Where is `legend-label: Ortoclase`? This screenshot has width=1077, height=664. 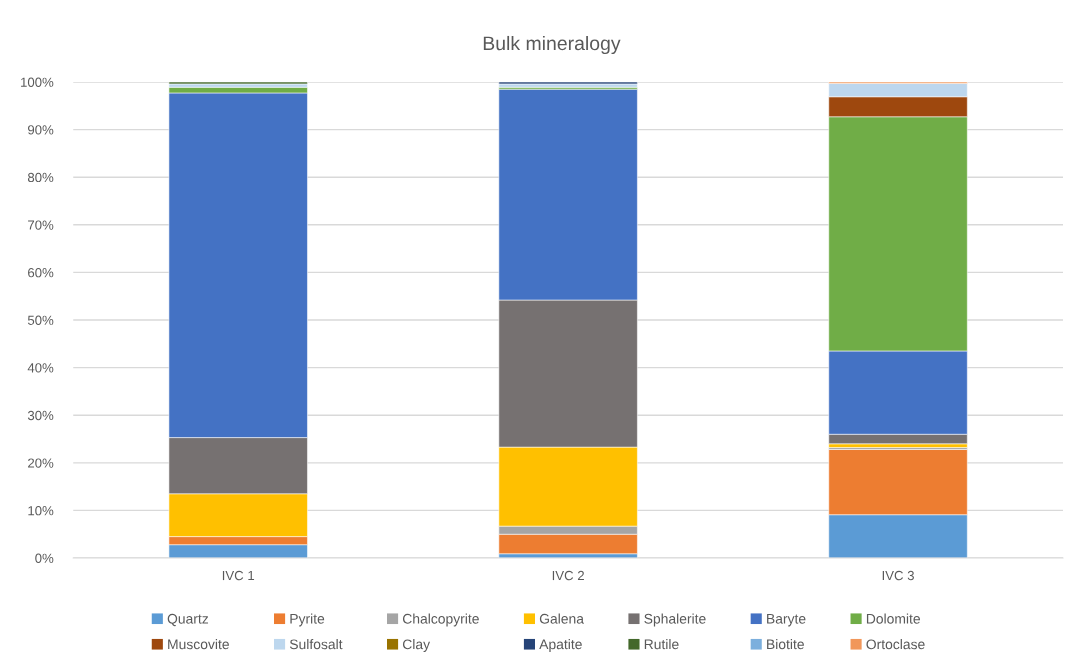 legend-label: Ortoclase is located at coordinates (895, 644).